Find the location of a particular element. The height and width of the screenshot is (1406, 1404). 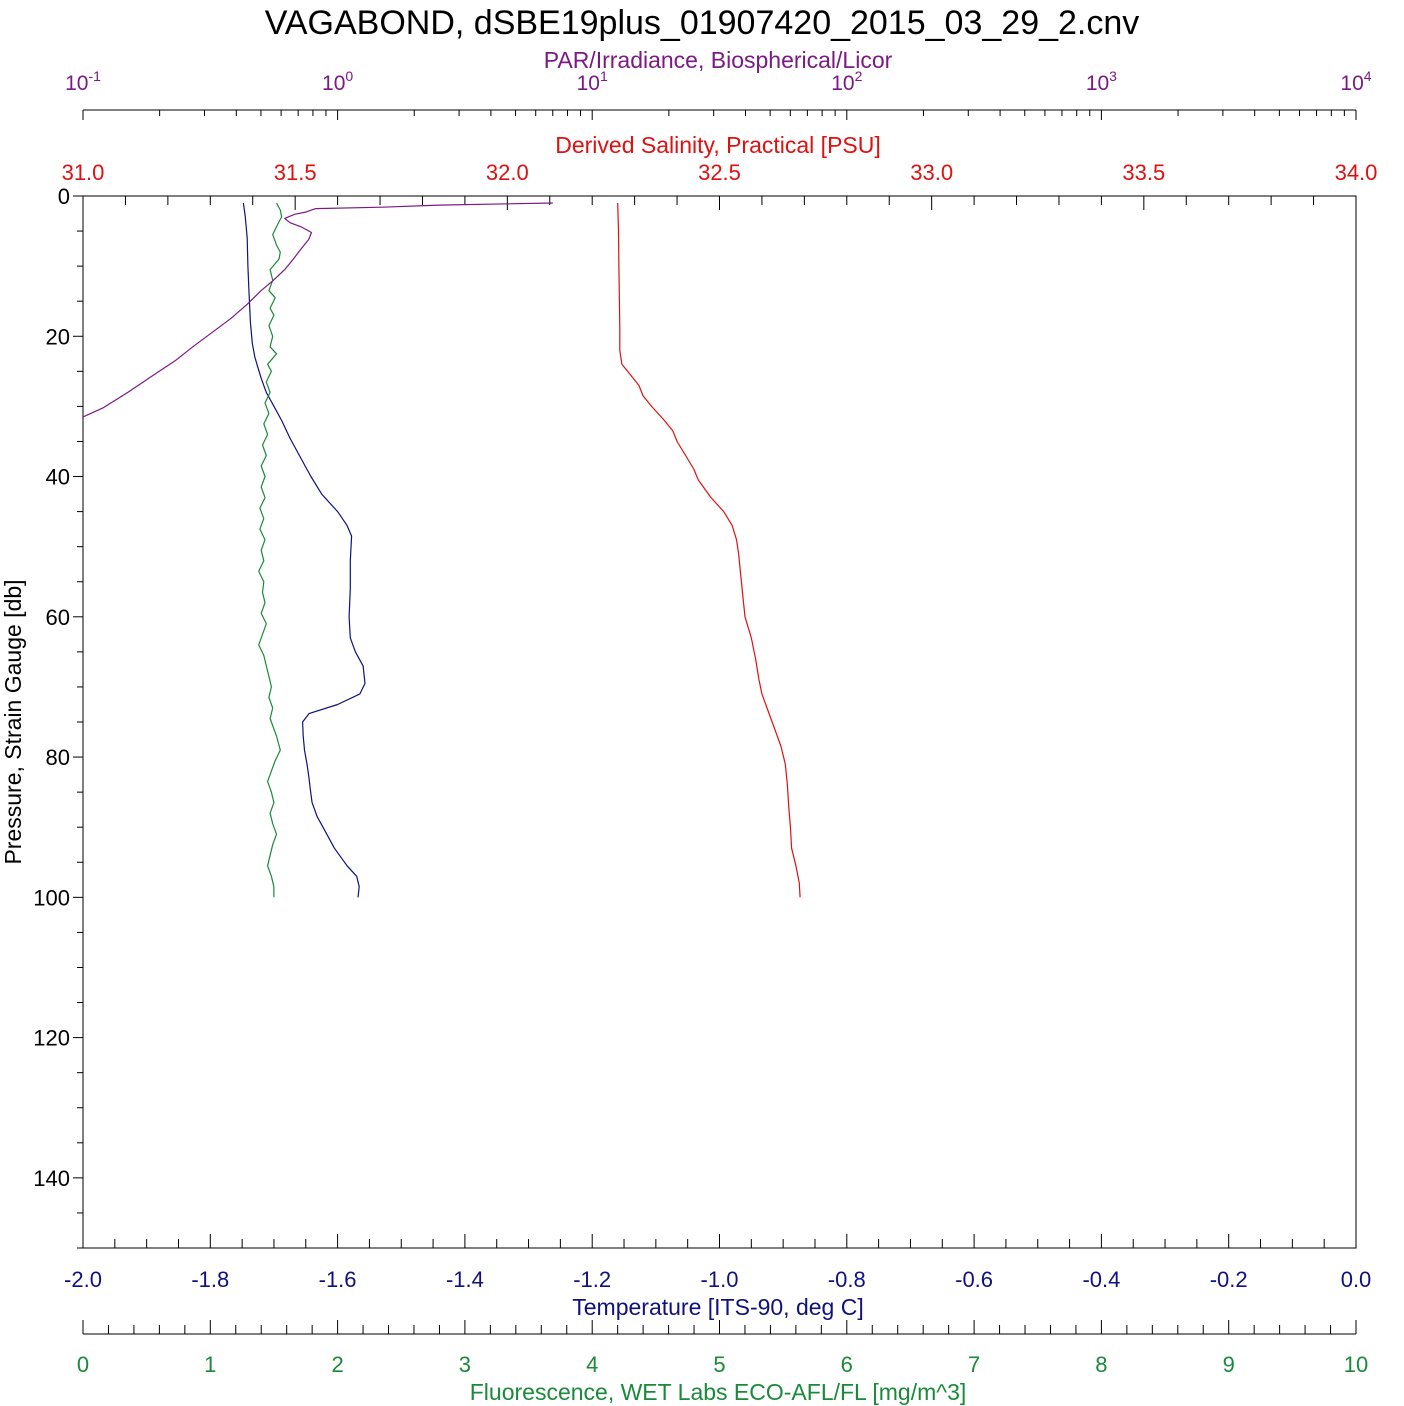

par-profile-line is located at coordinates (317, 310).